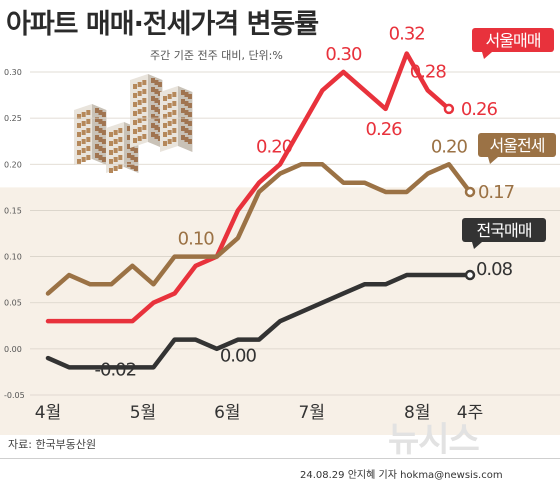 This screenshot has width=560, height=482. Describe the element at coordinates (470, 413) in the screenshot. I see `x-tick-label: 4주` at that location.